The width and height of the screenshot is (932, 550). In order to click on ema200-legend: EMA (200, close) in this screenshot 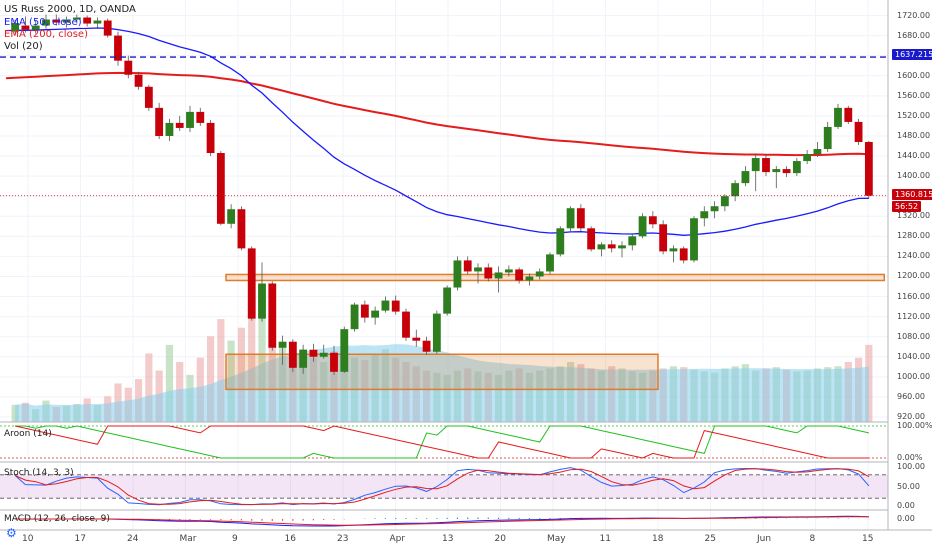, I will do `click(46, 34)`.